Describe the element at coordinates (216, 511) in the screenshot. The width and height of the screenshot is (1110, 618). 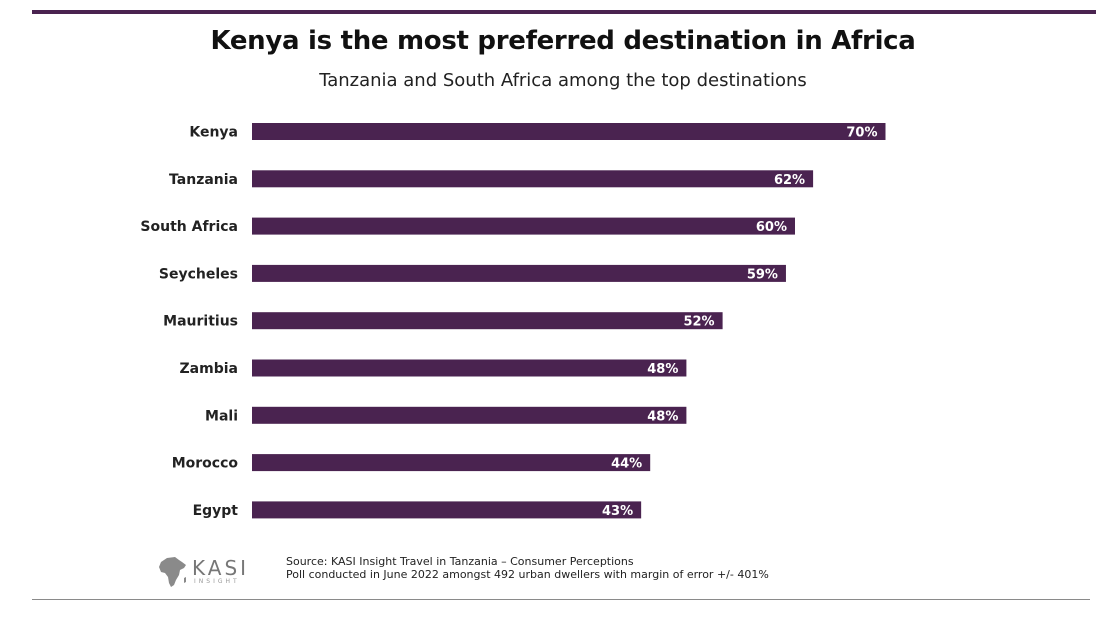
I see `category-label-egypt: Egypt` at that location.